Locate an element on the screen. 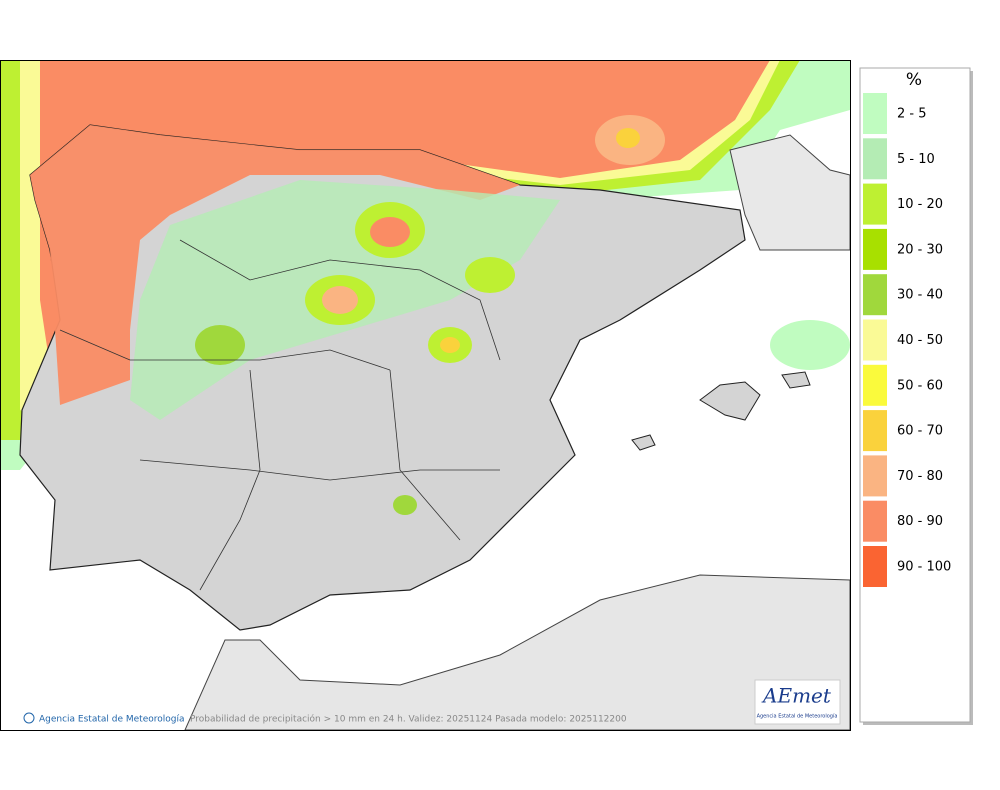 The image size is (1000, 790). logo-subtitle: Agencia Estatal de Meteorología is located at coordinates (797, 716).